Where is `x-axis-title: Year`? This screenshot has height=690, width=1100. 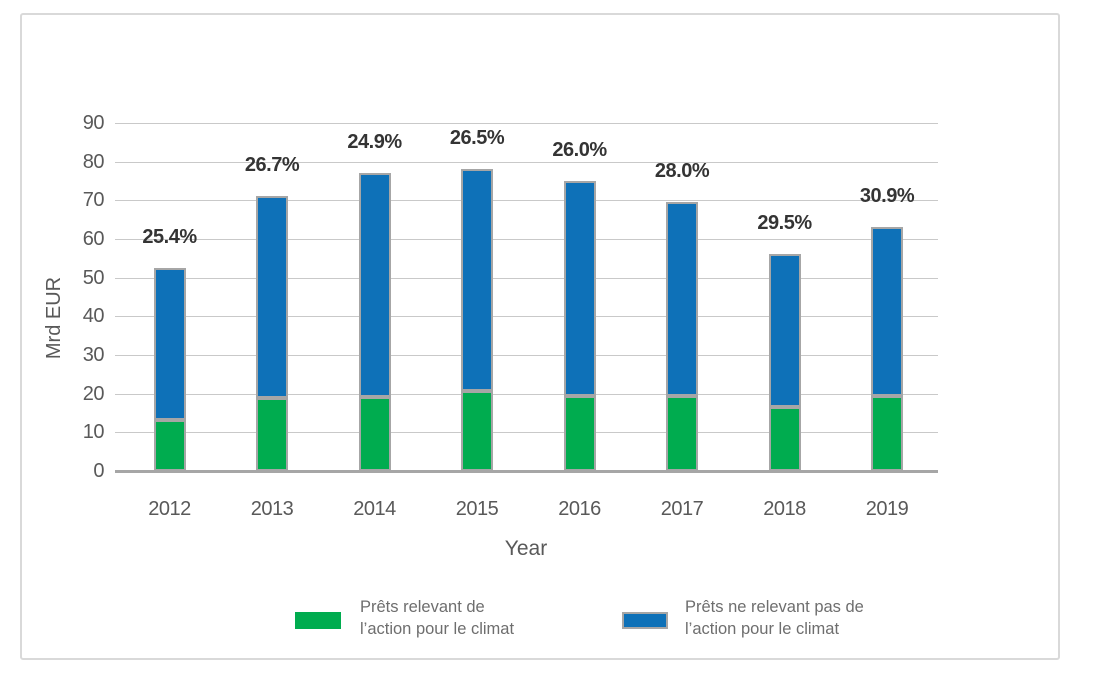 x-axis-title: Year is located at coordinates (526, 548).